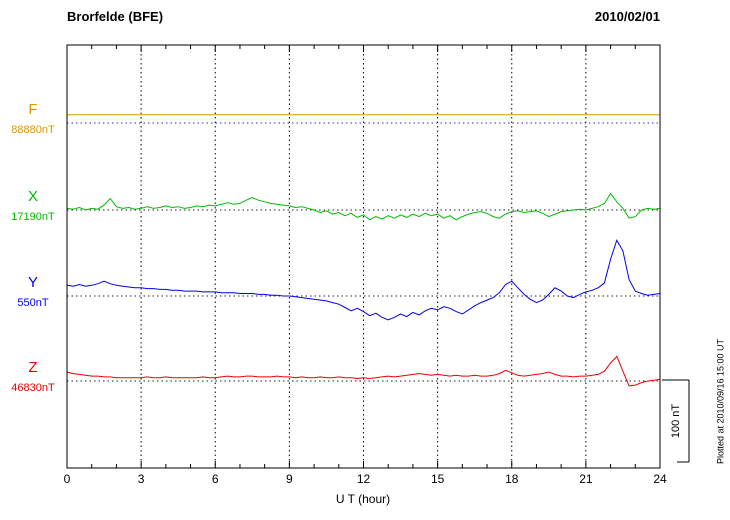 This screenshot has width=730, height=520. Describe the element at coordinates (676, 421) in the screenshot. I see `scale-bar-label: 100 nT` at that location.